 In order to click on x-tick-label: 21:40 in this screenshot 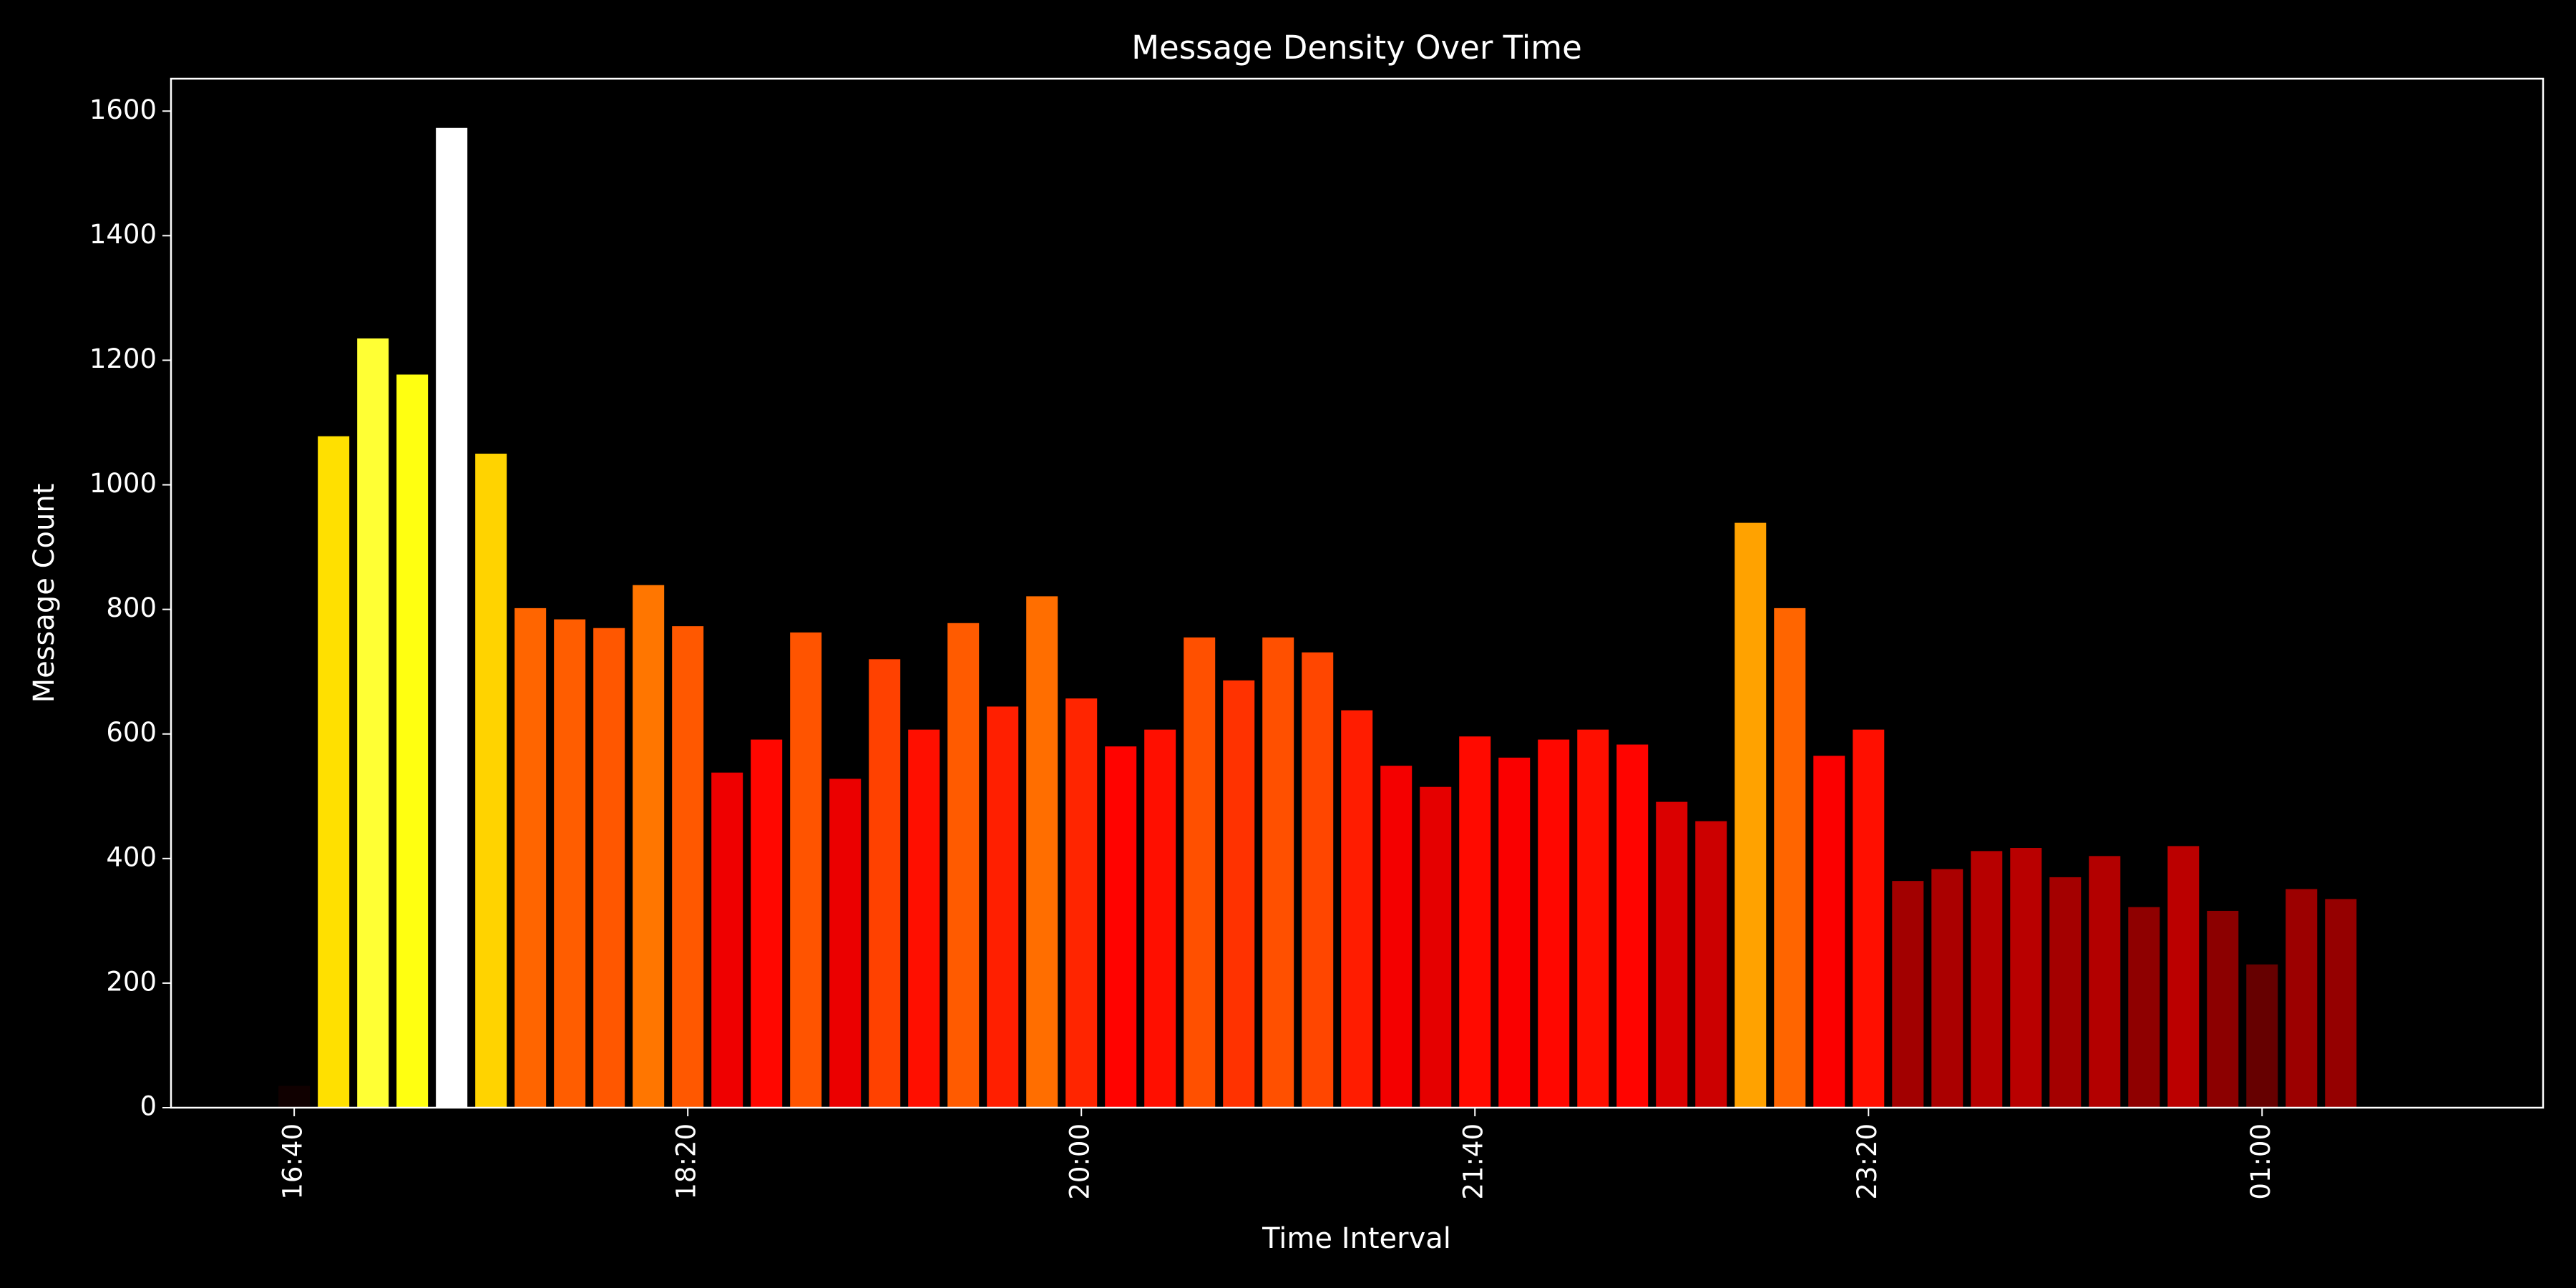, I will do `click(1473, 1161)`.